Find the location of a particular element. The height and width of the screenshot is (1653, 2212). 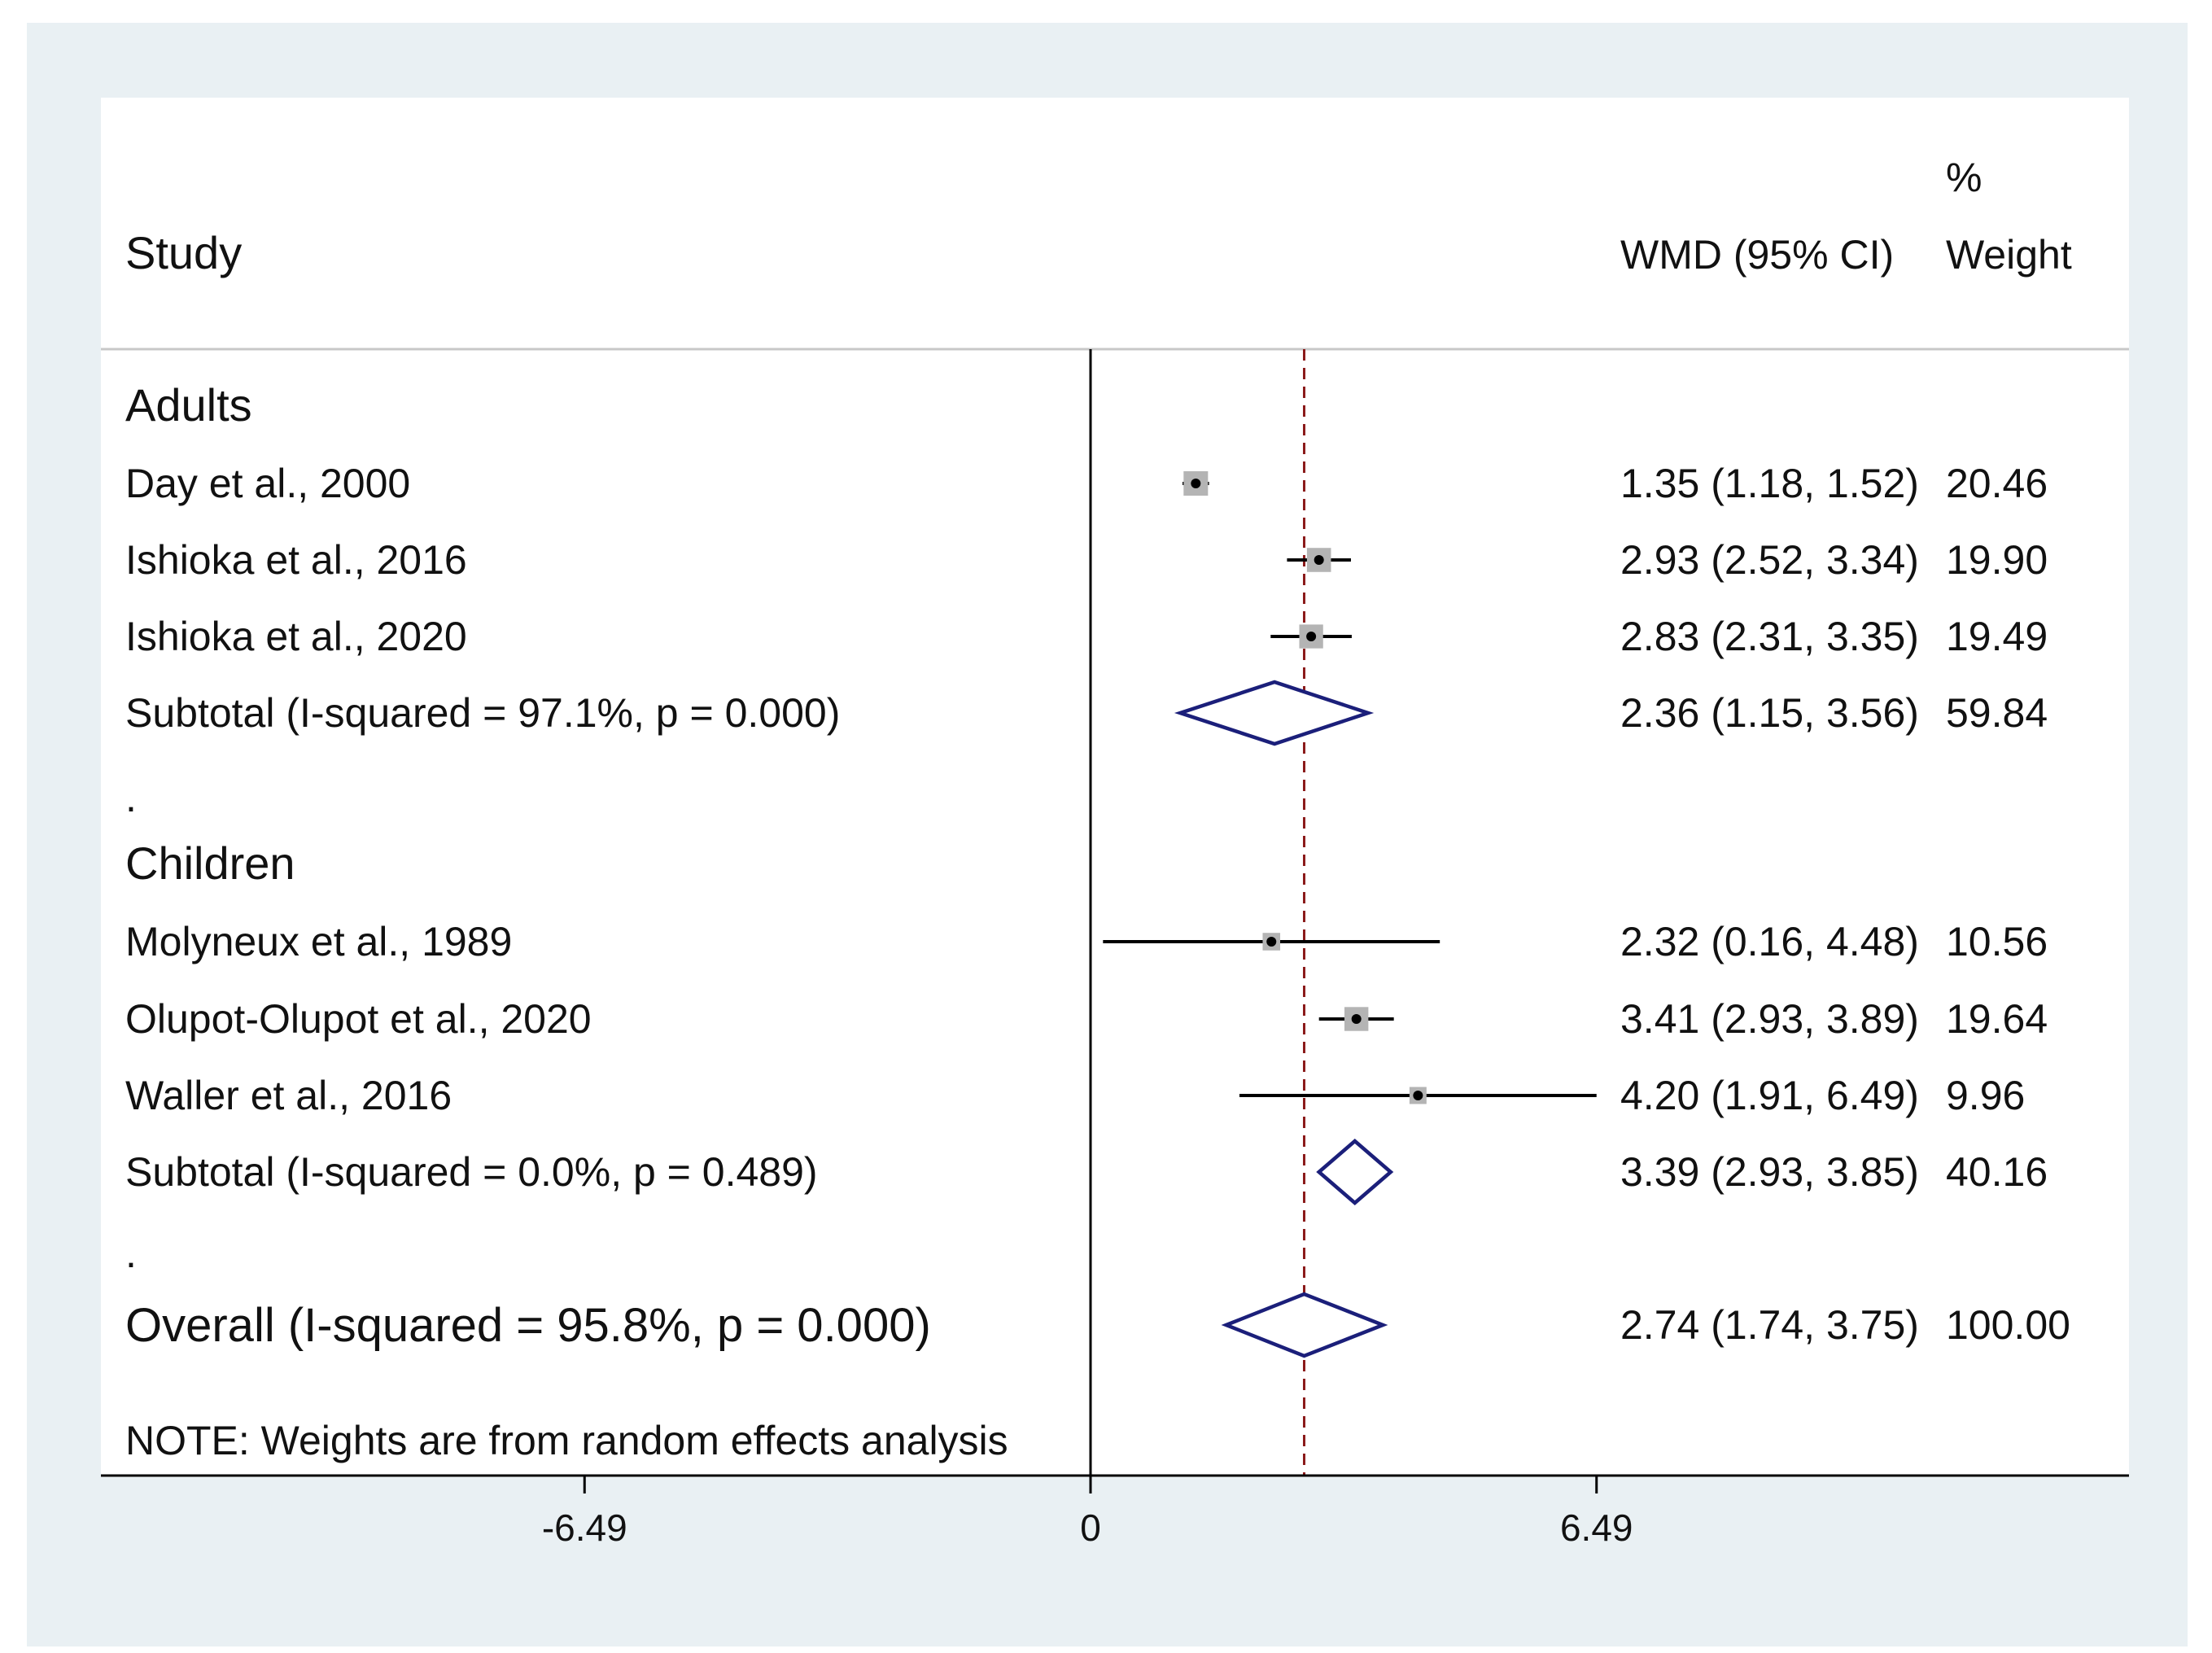

group-label: Children is located at coordinates (210, 863).